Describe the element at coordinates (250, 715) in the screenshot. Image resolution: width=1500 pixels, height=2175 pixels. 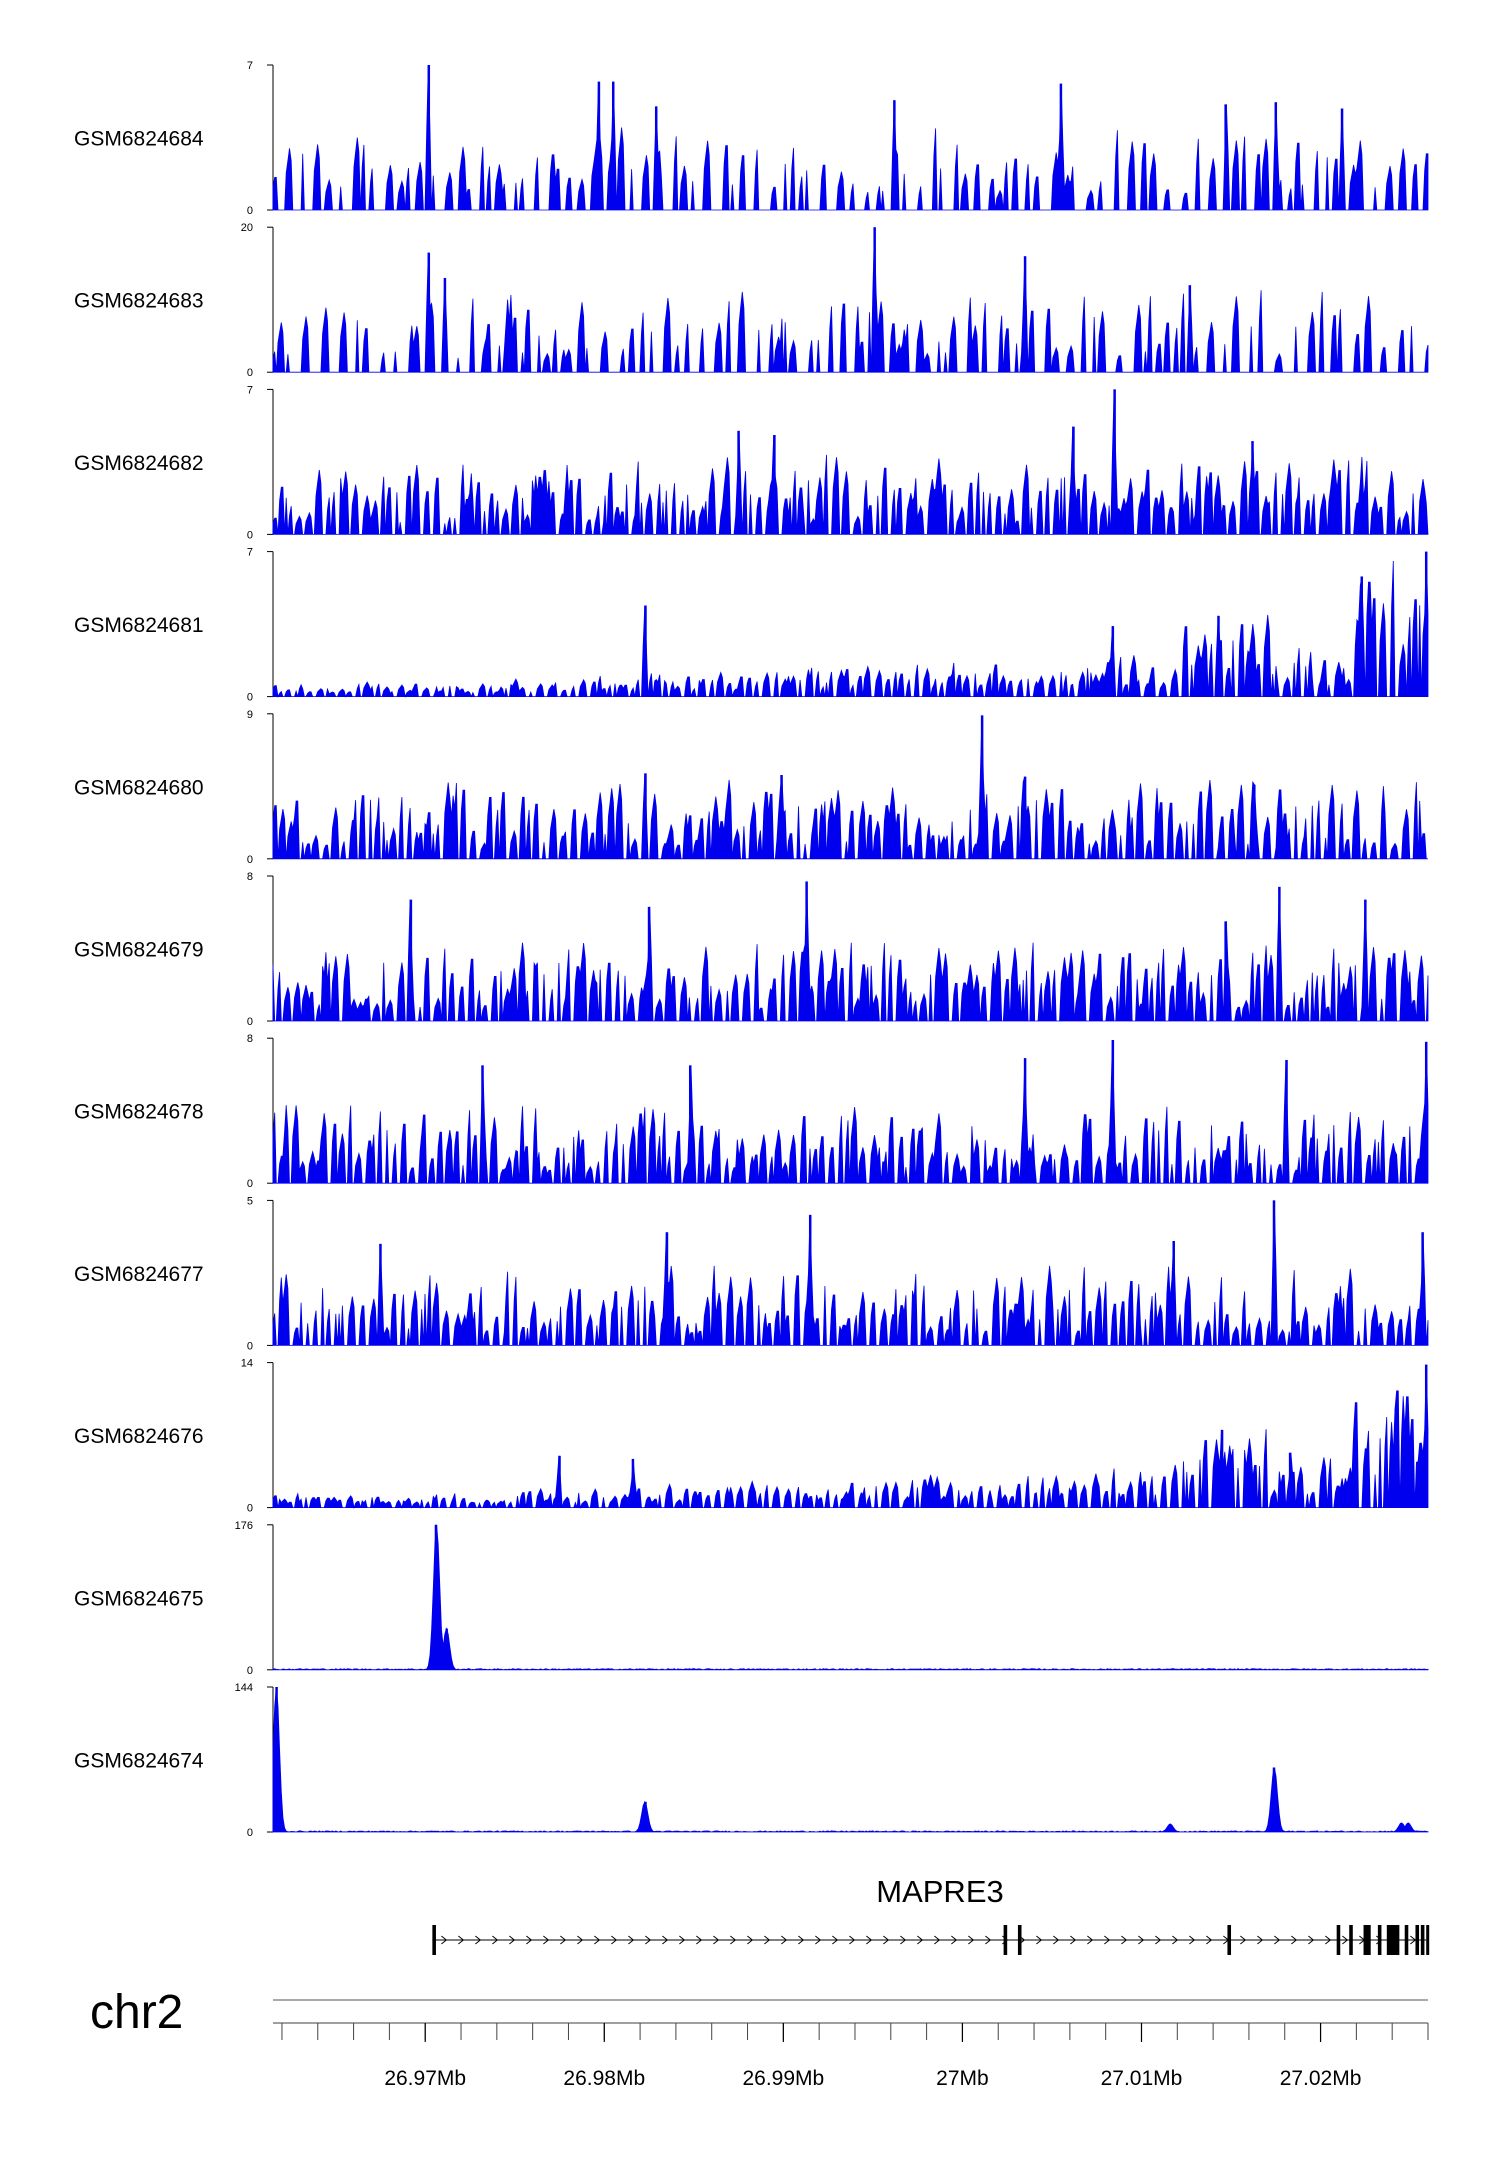
I see `track-ymax-label: 9` at that location.